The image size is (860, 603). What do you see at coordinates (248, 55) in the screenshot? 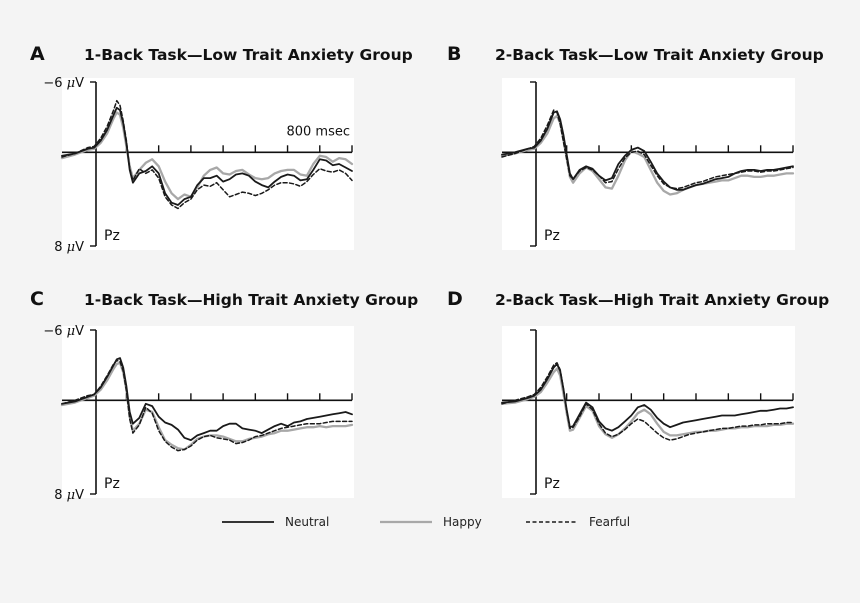
I see `panel-title: 1-Back Task—Low Trait Anxiety Group` at bounding box center [248, 55].